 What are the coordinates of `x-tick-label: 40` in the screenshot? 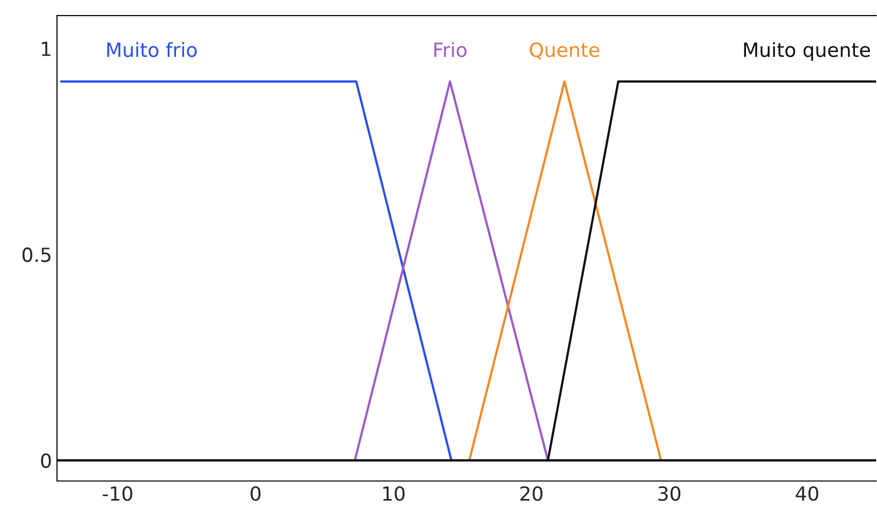 It's located at (807, 493).